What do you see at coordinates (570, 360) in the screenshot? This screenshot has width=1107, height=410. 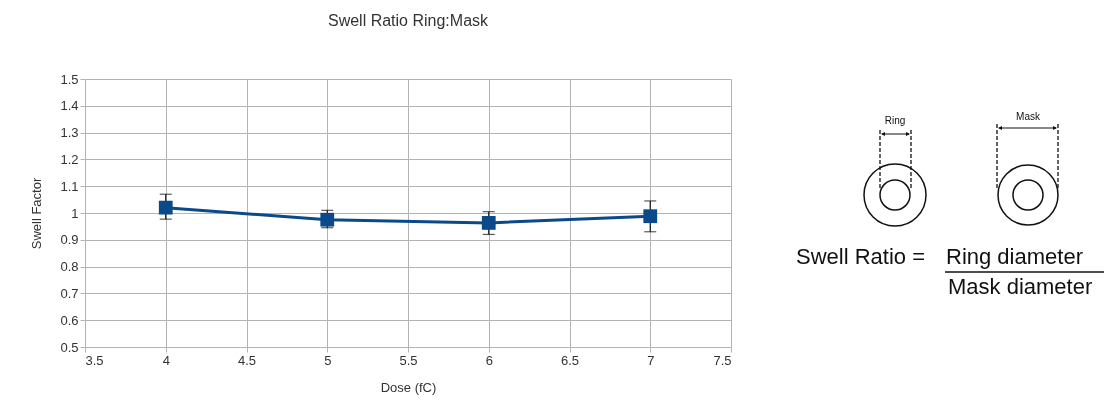 I see `x-tick-label: 6.5` at bounding box center [570, 360].